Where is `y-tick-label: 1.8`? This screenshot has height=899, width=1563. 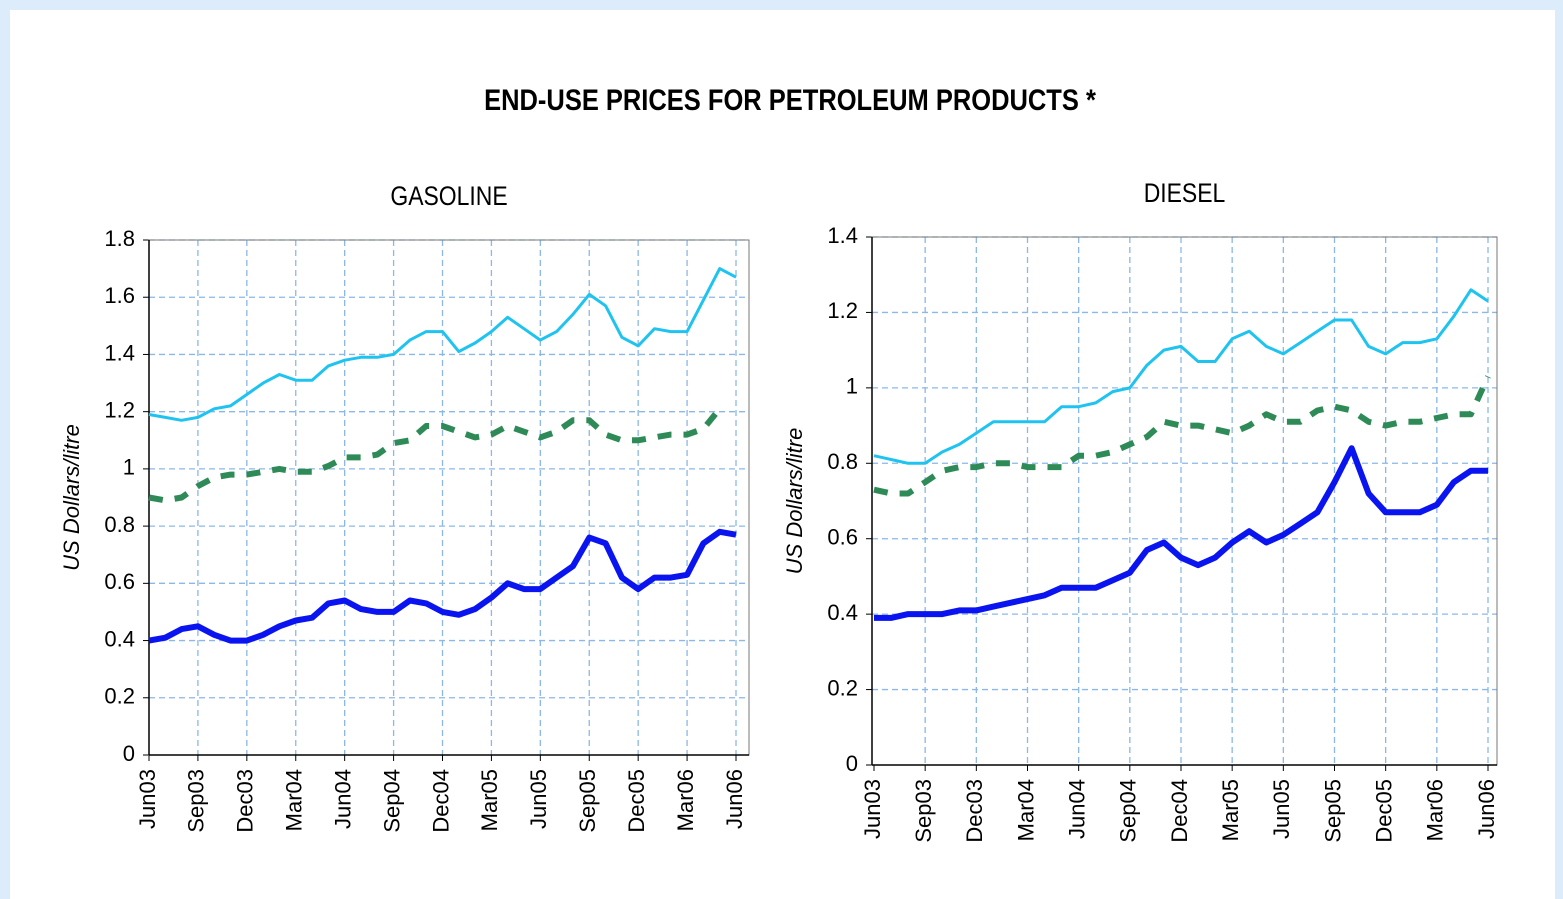
y-tick-label: 1.8 is located at coordinates (119, 238).